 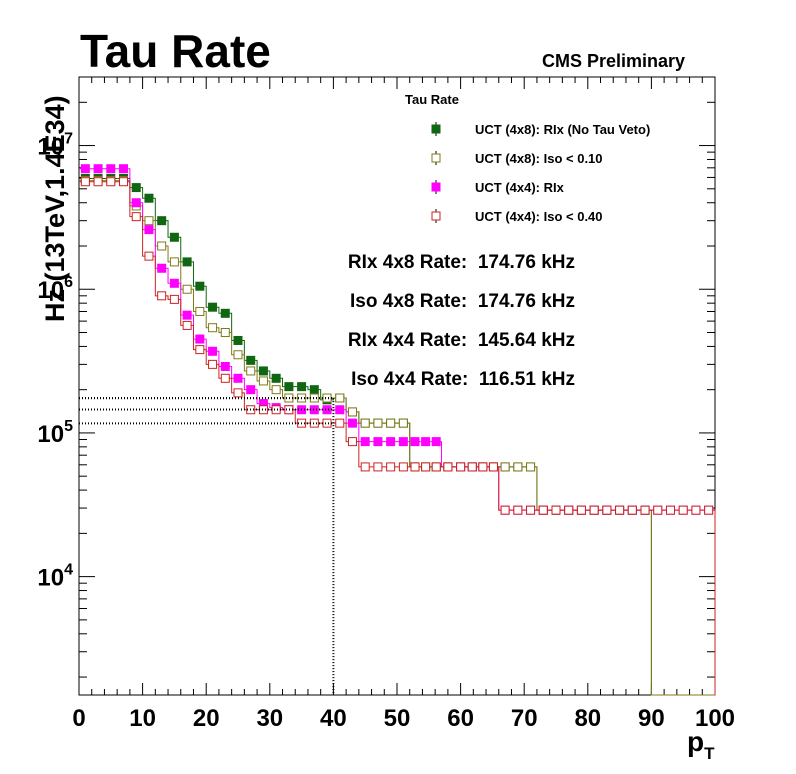 I want to click on rate-rlx-4x8: RIx 4x8 Rate: 174.76 kHz, so click(x=461, y=262).